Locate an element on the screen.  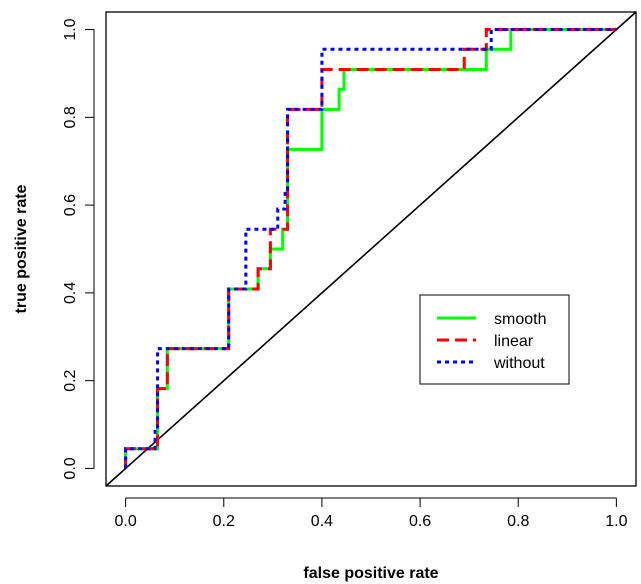
x-tick-label: 0.0 is located at coordinates (126, 521).